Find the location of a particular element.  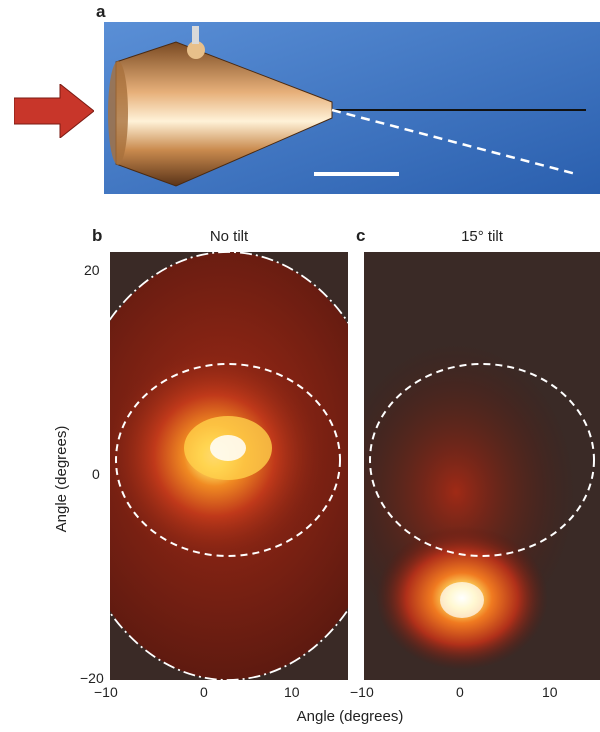

beam-circle-tilt is located at coordinates (482, 460).